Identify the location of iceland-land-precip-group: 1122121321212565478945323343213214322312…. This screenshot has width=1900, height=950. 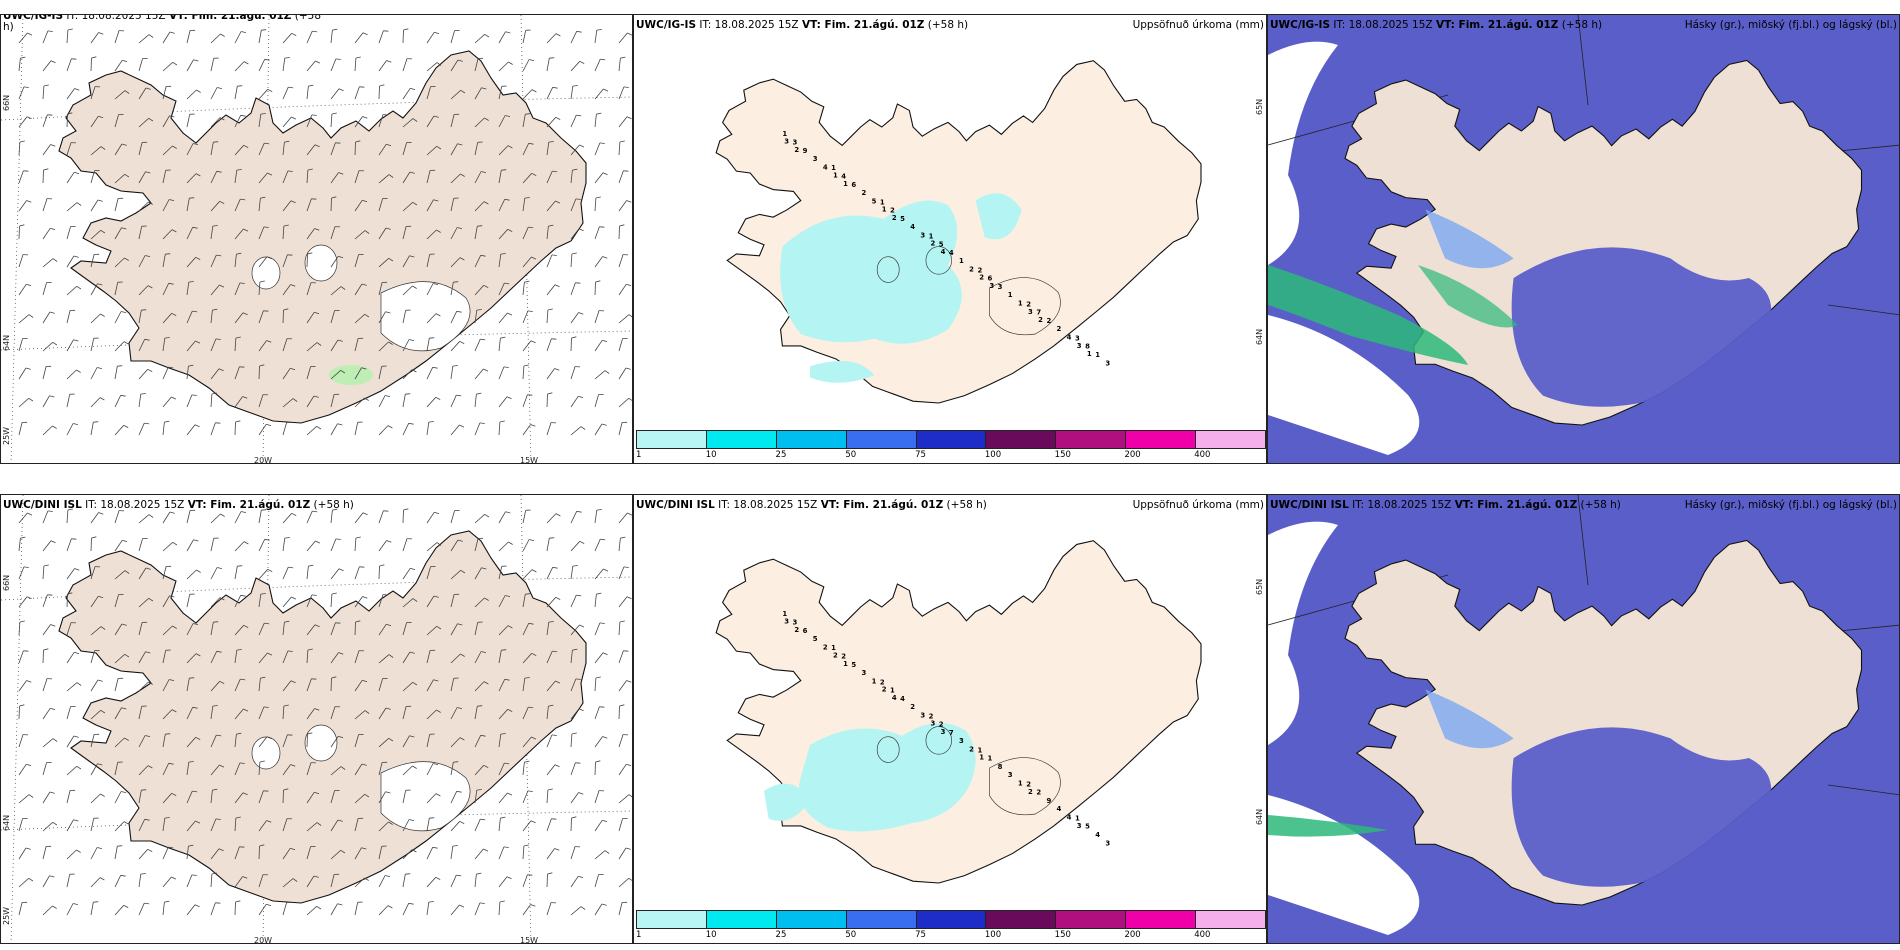
(958, 712).